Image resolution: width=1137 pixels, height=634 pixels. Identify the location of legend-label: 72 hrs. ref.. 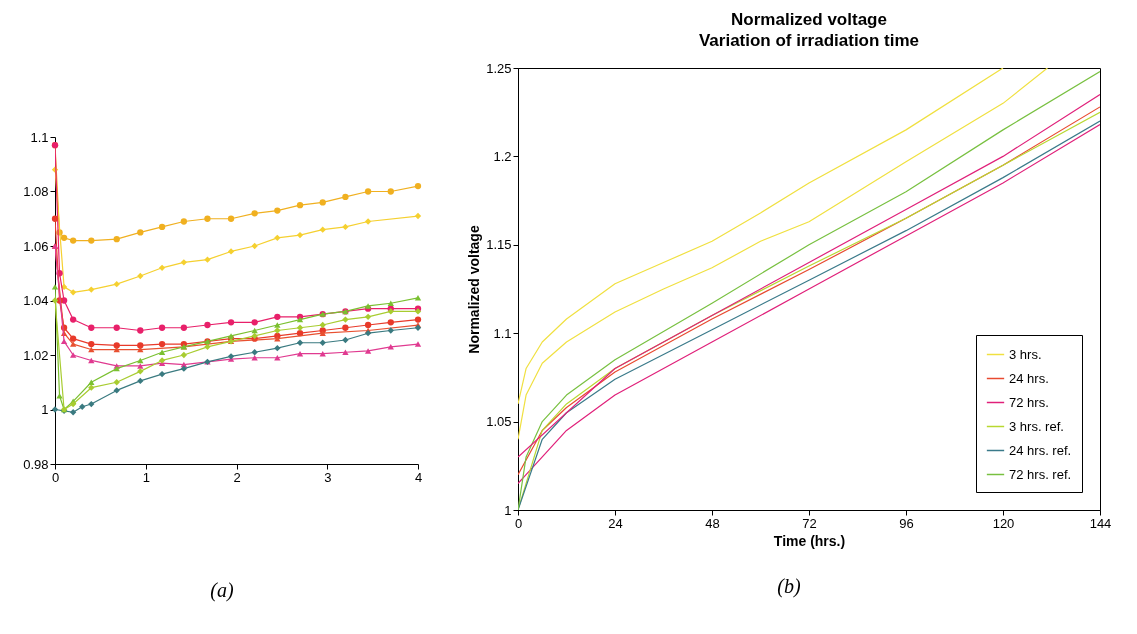
(1040, 474).